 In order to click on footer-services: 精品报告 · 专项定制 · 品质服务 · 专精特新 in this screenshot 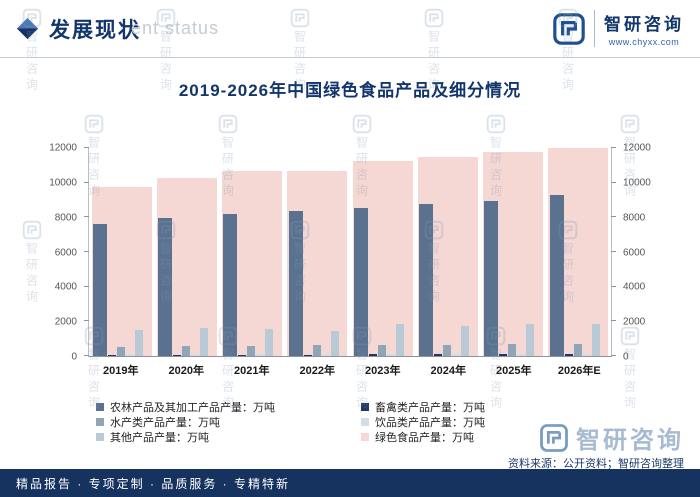, I will do `click(153, 483)`.